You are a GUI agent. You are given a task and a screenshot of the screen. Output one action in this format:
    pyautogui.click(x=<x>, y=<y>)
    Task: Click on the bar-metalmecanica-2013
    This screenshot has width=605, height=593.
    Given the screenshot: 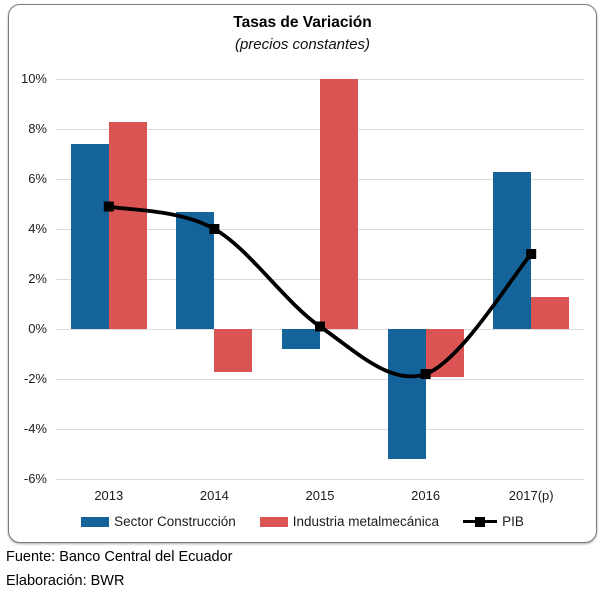 What is the action you would take?
    pyautogui.click(x=127, y=225)
    